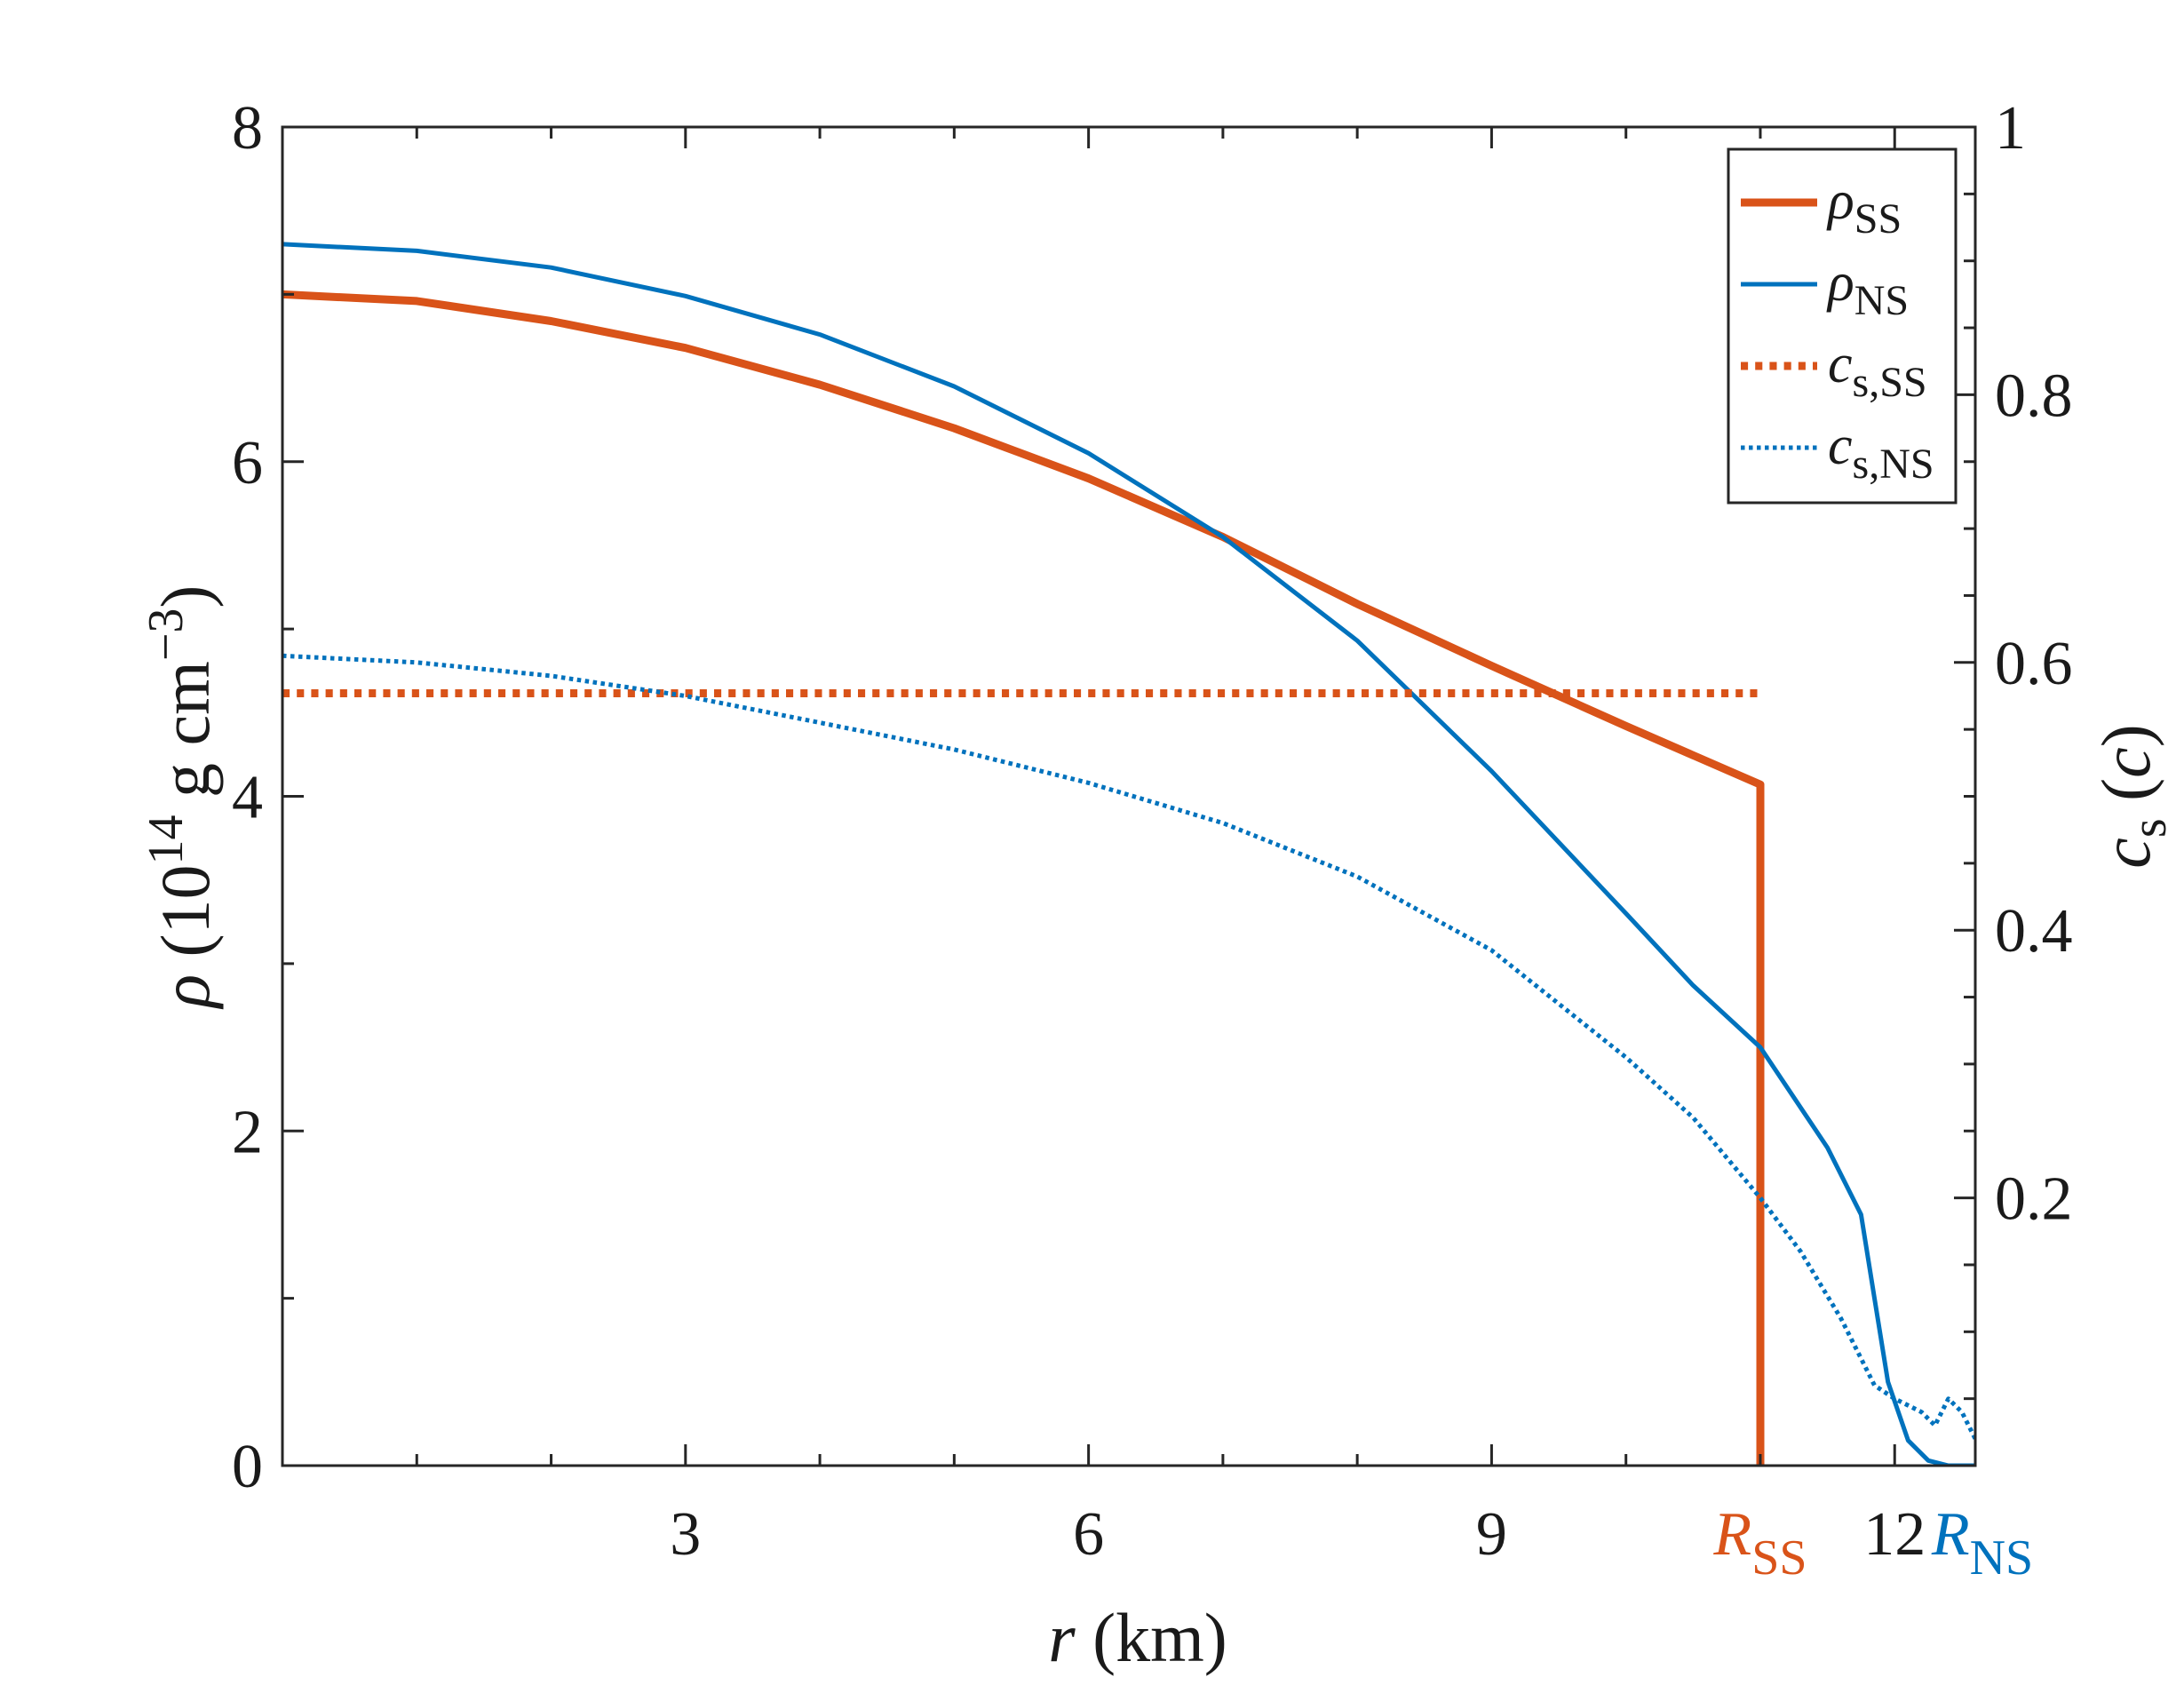 Image resolution: width=2184 pixels, height=1693 pixels. What do you see at coordinates (1137, 1637) in the screenshot?
I see `x-axis-title: r (km)` at bounding box center [1137, 1637].